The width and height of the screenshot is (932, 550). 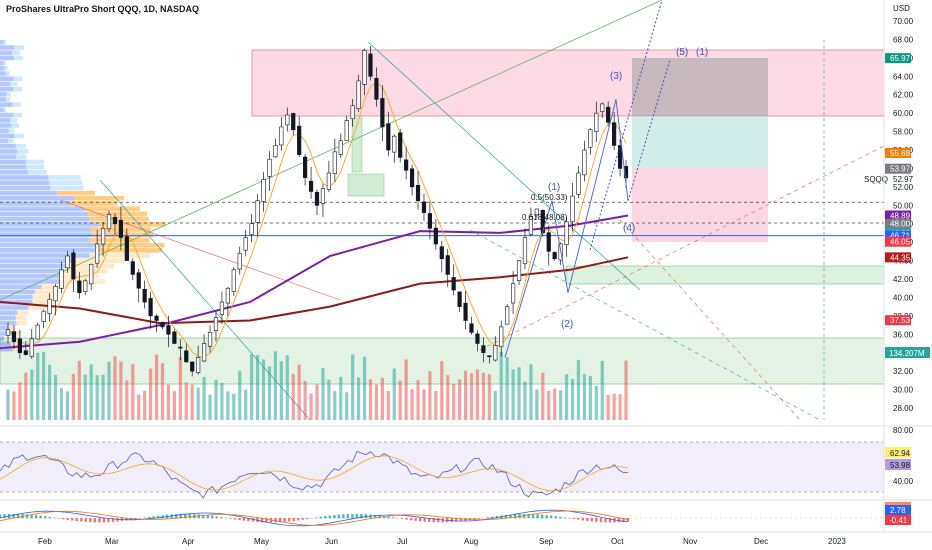 What do you see at coordinates (898, 464) in the screenshot?
I see `rsi-signal-tag` at bounding box center [898, 464].